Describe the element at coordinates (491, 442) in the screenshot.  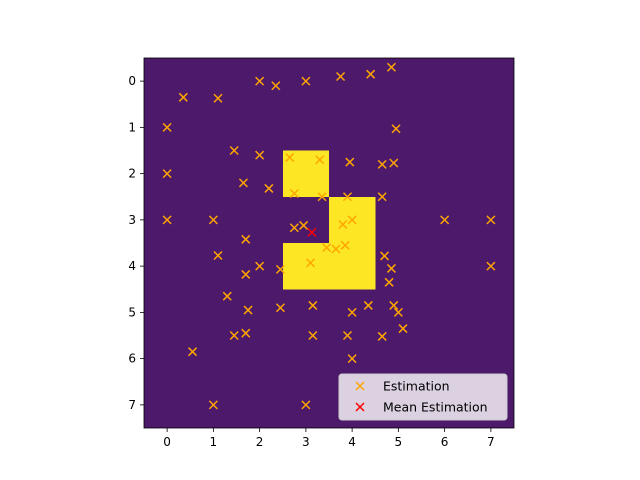
I see `x-tick-label: 7` at that location.